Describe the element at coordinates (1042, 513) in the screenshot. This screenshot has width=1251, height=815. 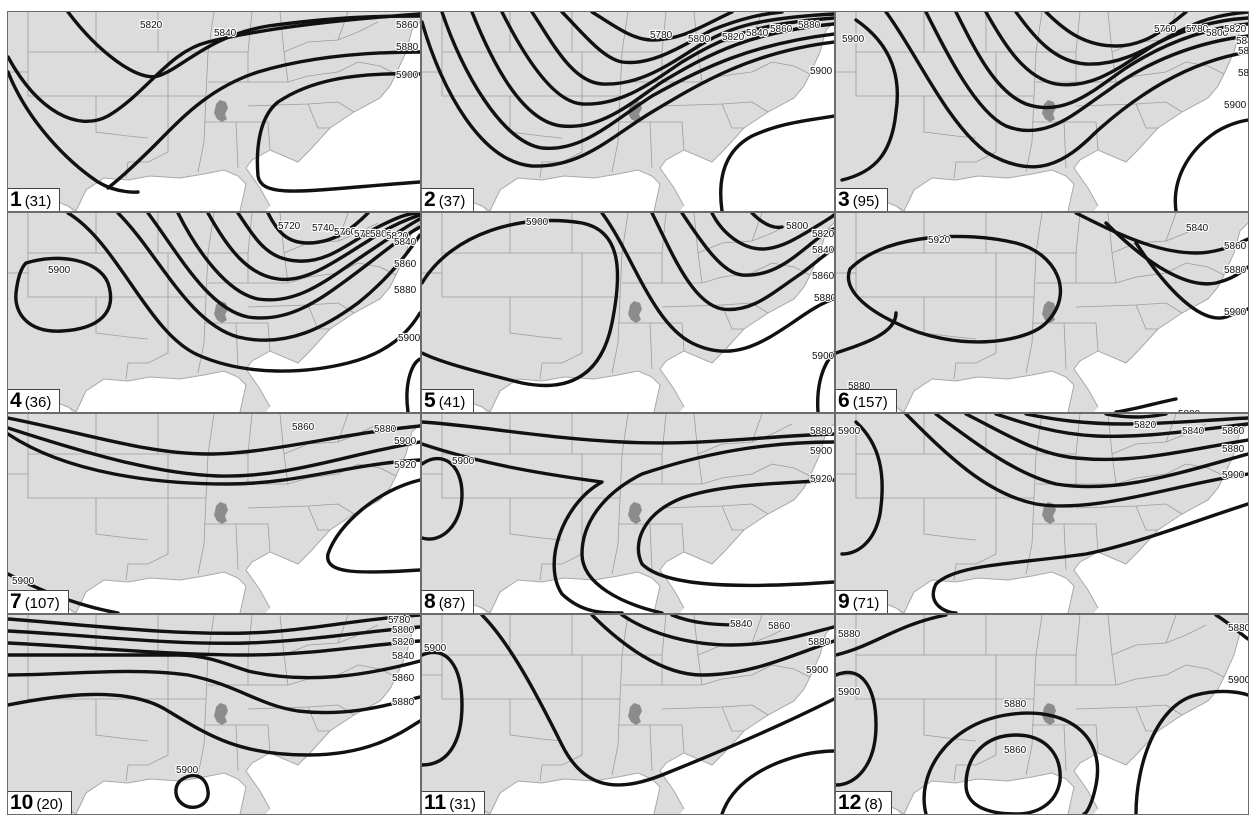
I see `map-panel-9: 5900 5820 5840 5860 5880 5900 9 (71)` at that location.